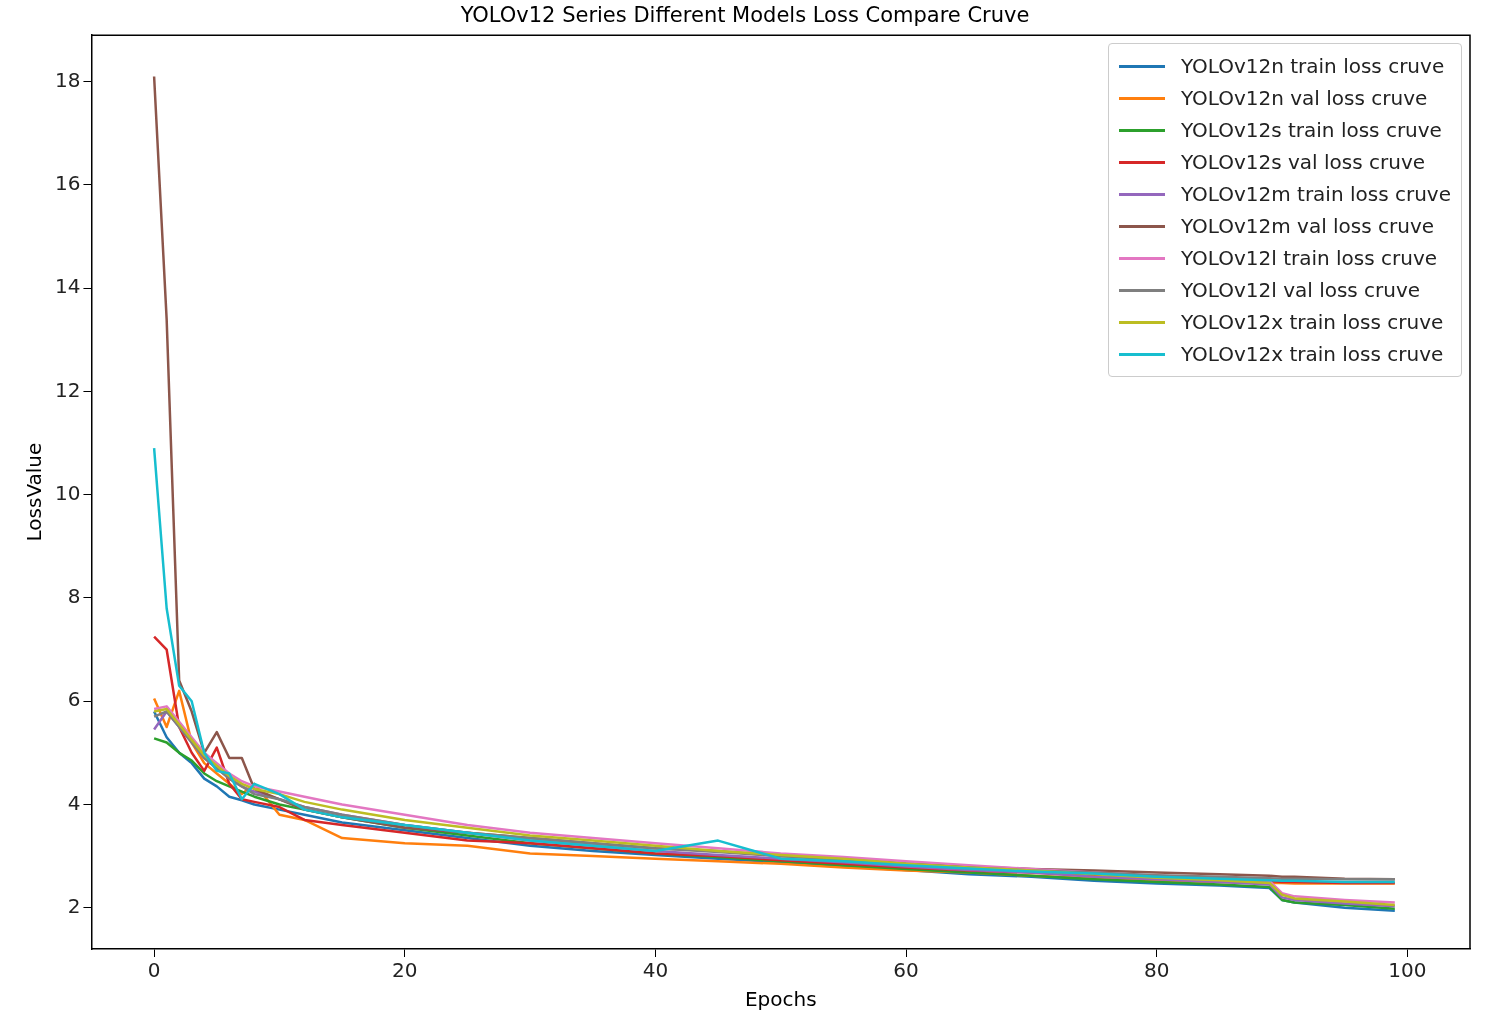  Describe the element at coordinates (906, 970) in the screenshot. I see `x-tick-label: 60` at that location.